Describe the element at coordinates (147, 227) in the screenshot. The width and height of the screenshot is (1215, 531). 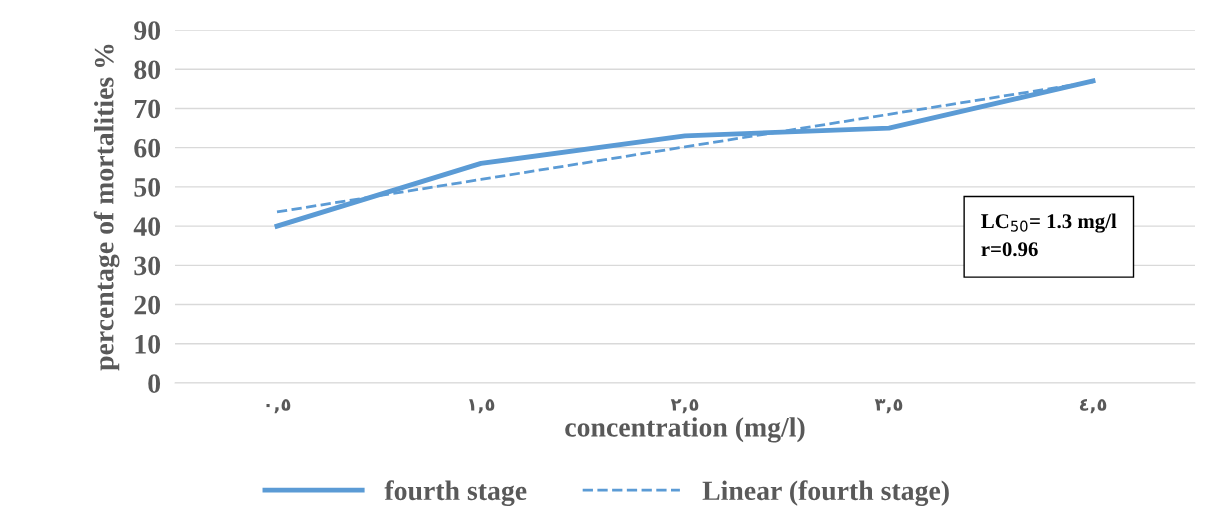
I see `y-tick-label: 40` at that location.